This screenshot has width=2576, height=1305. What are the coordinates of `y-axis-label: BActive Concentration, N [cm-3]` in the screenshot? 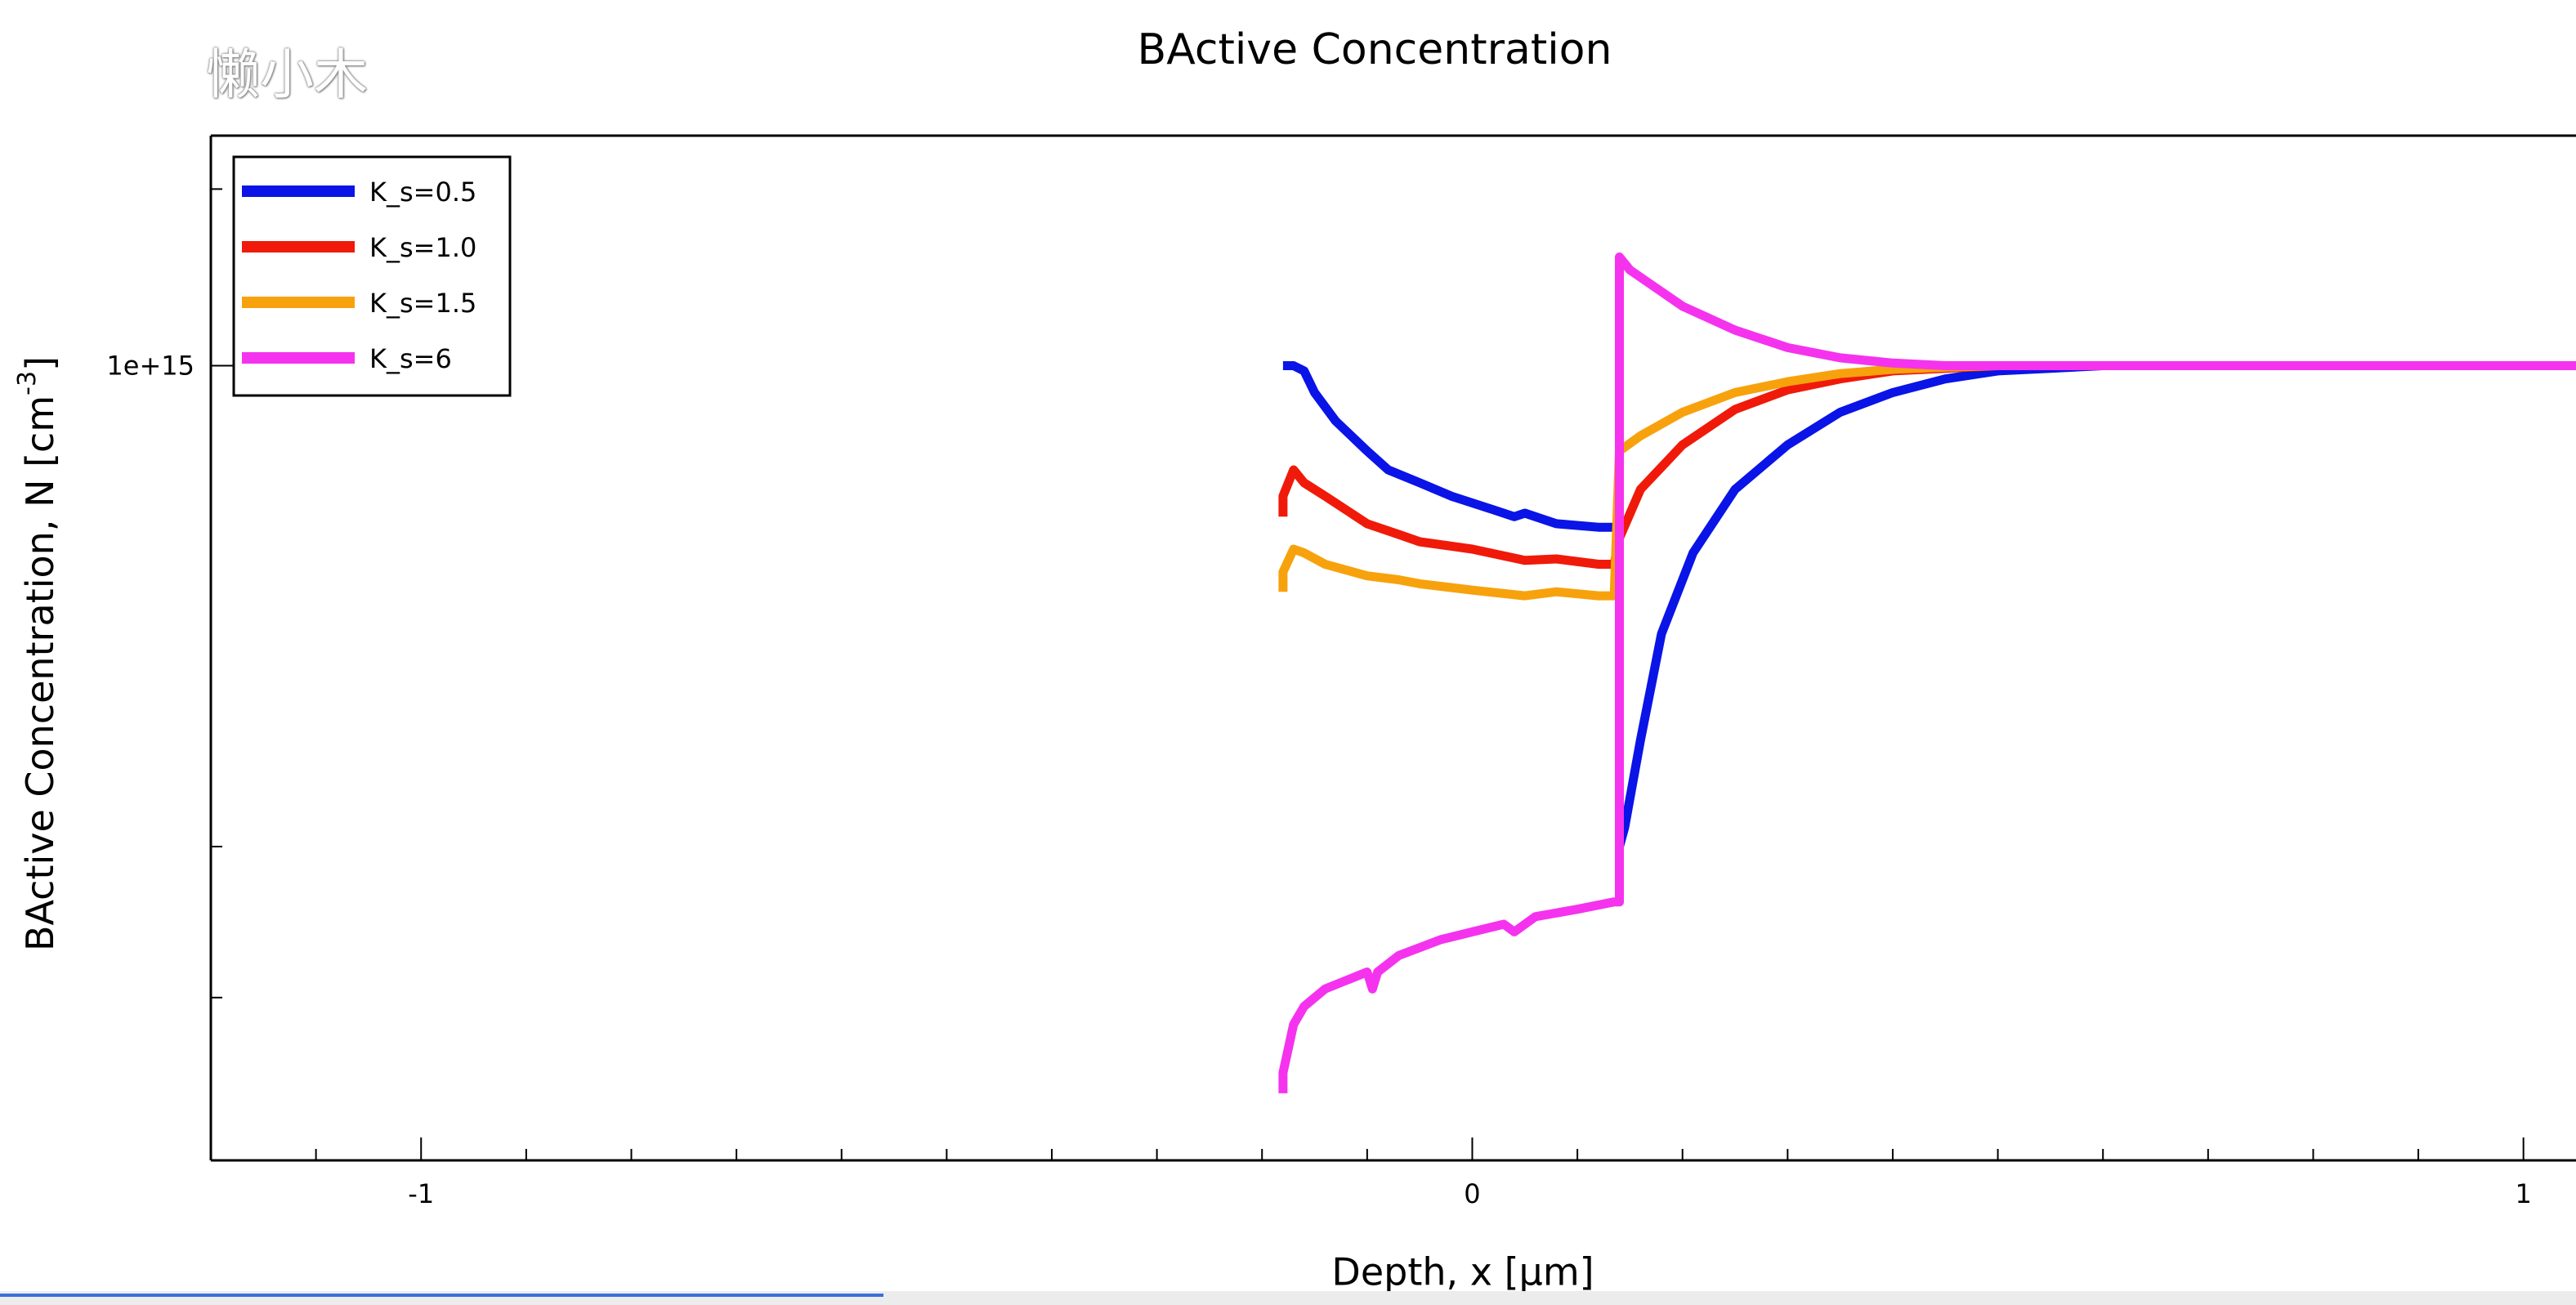 It's located at (37, 653).